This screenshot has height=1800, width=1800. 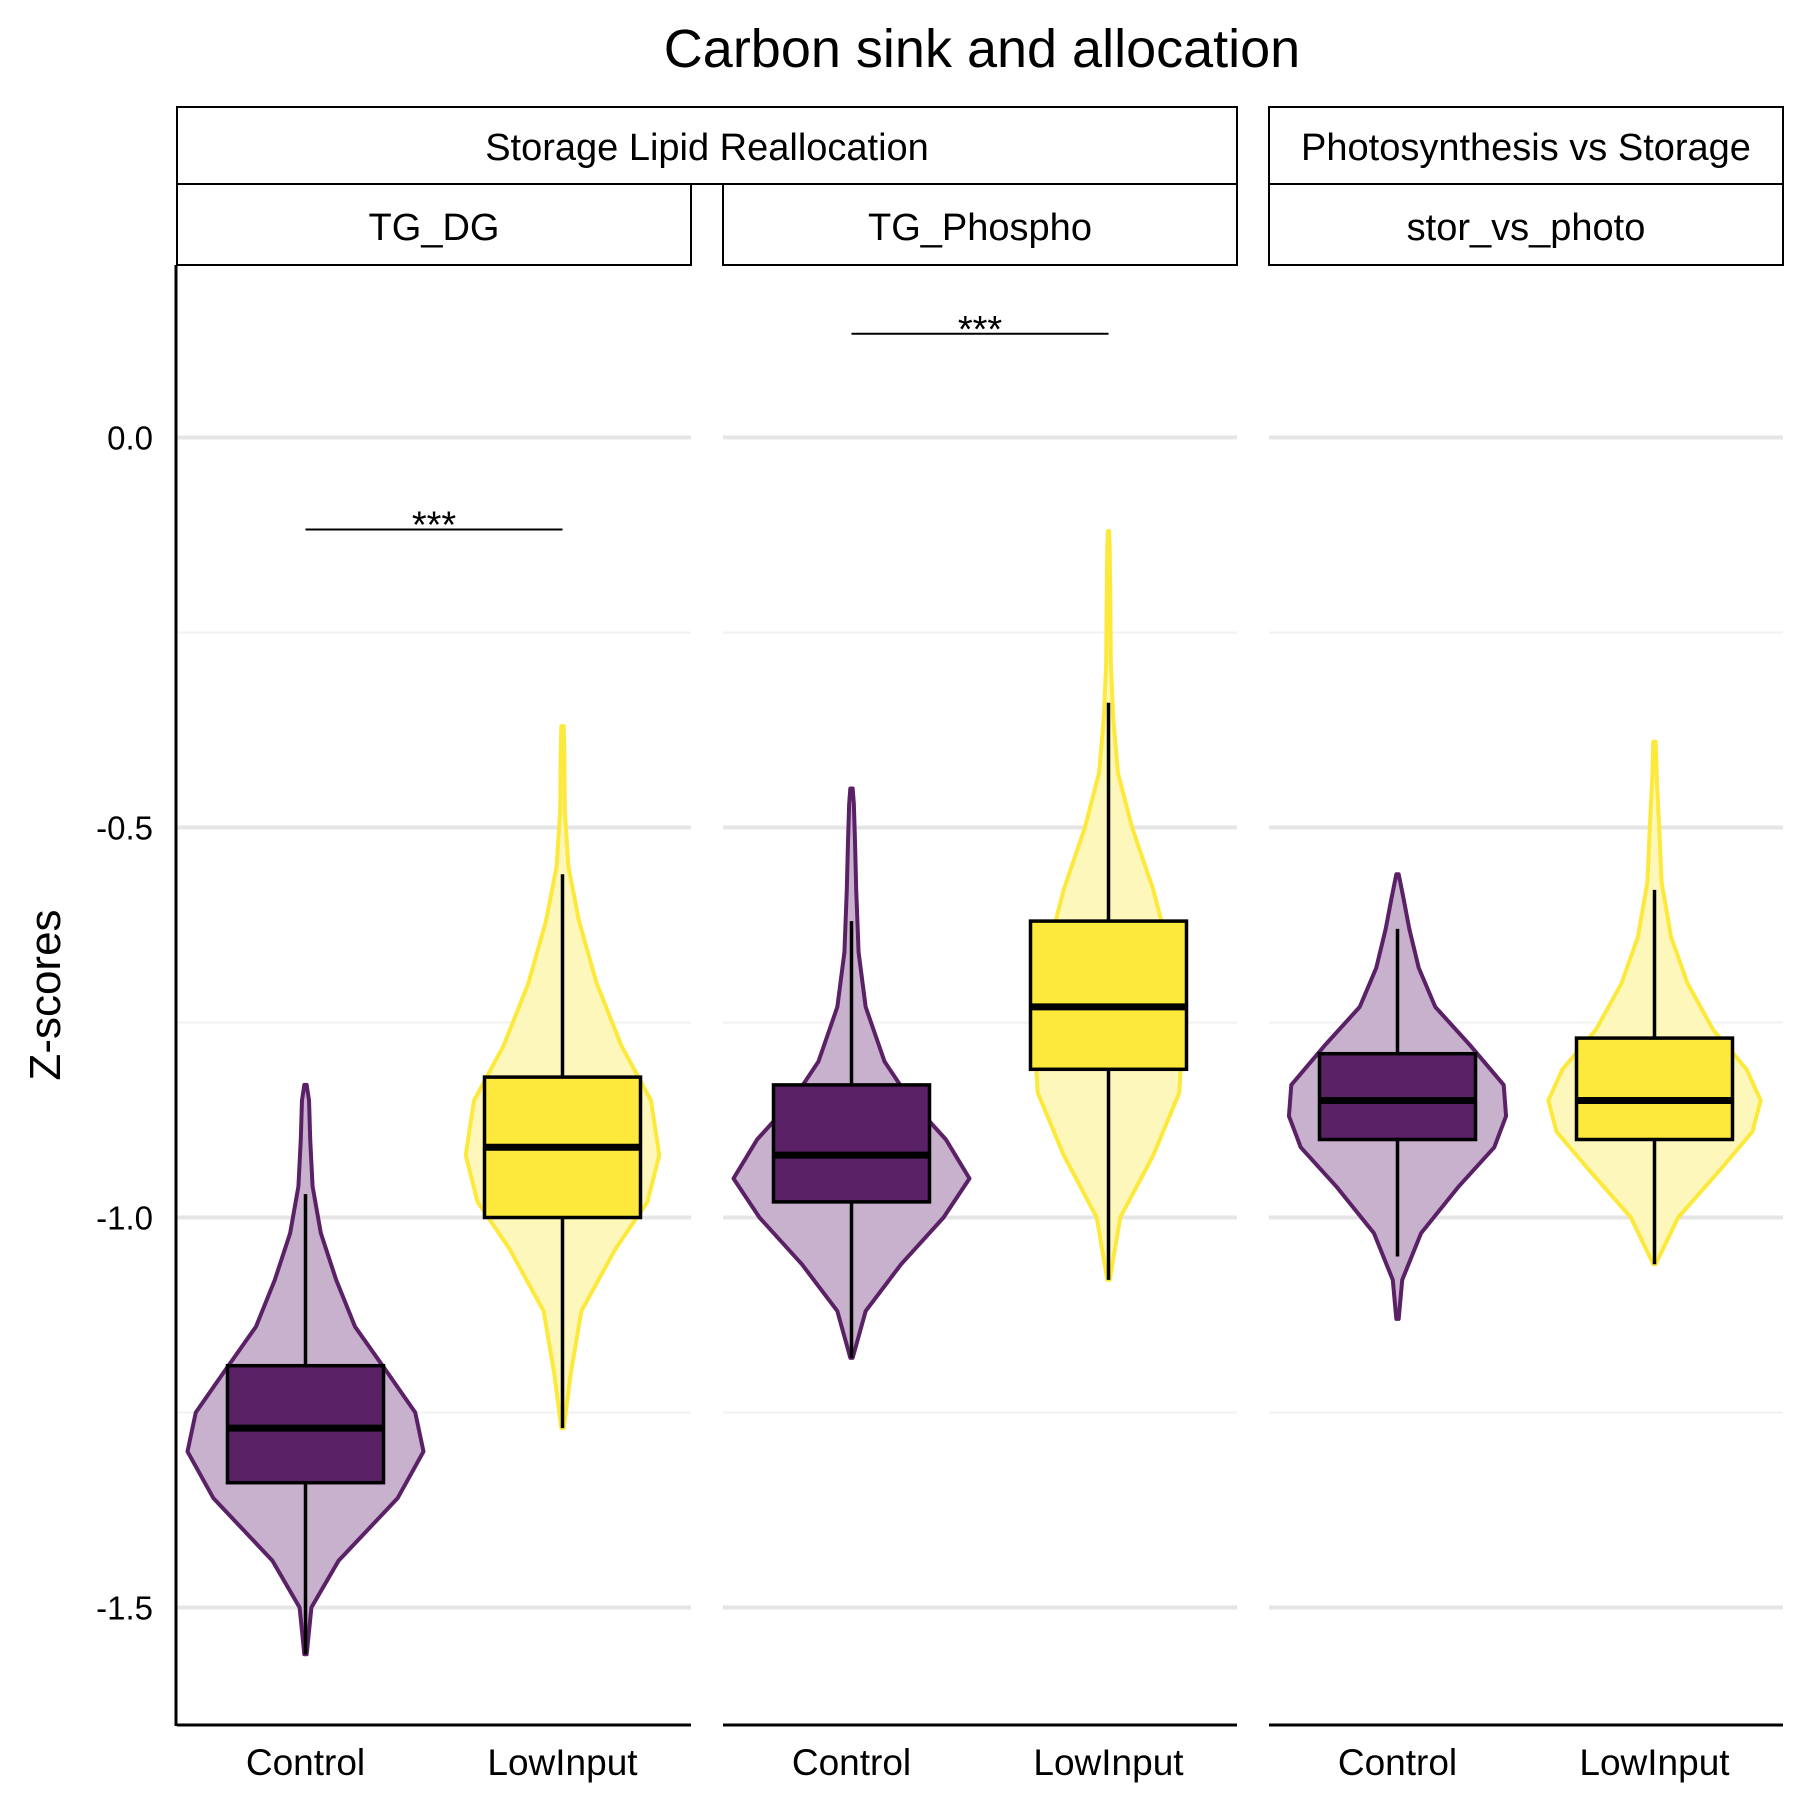 I want to click on y-tick-label: 0.0, so click(x=130, y=438).